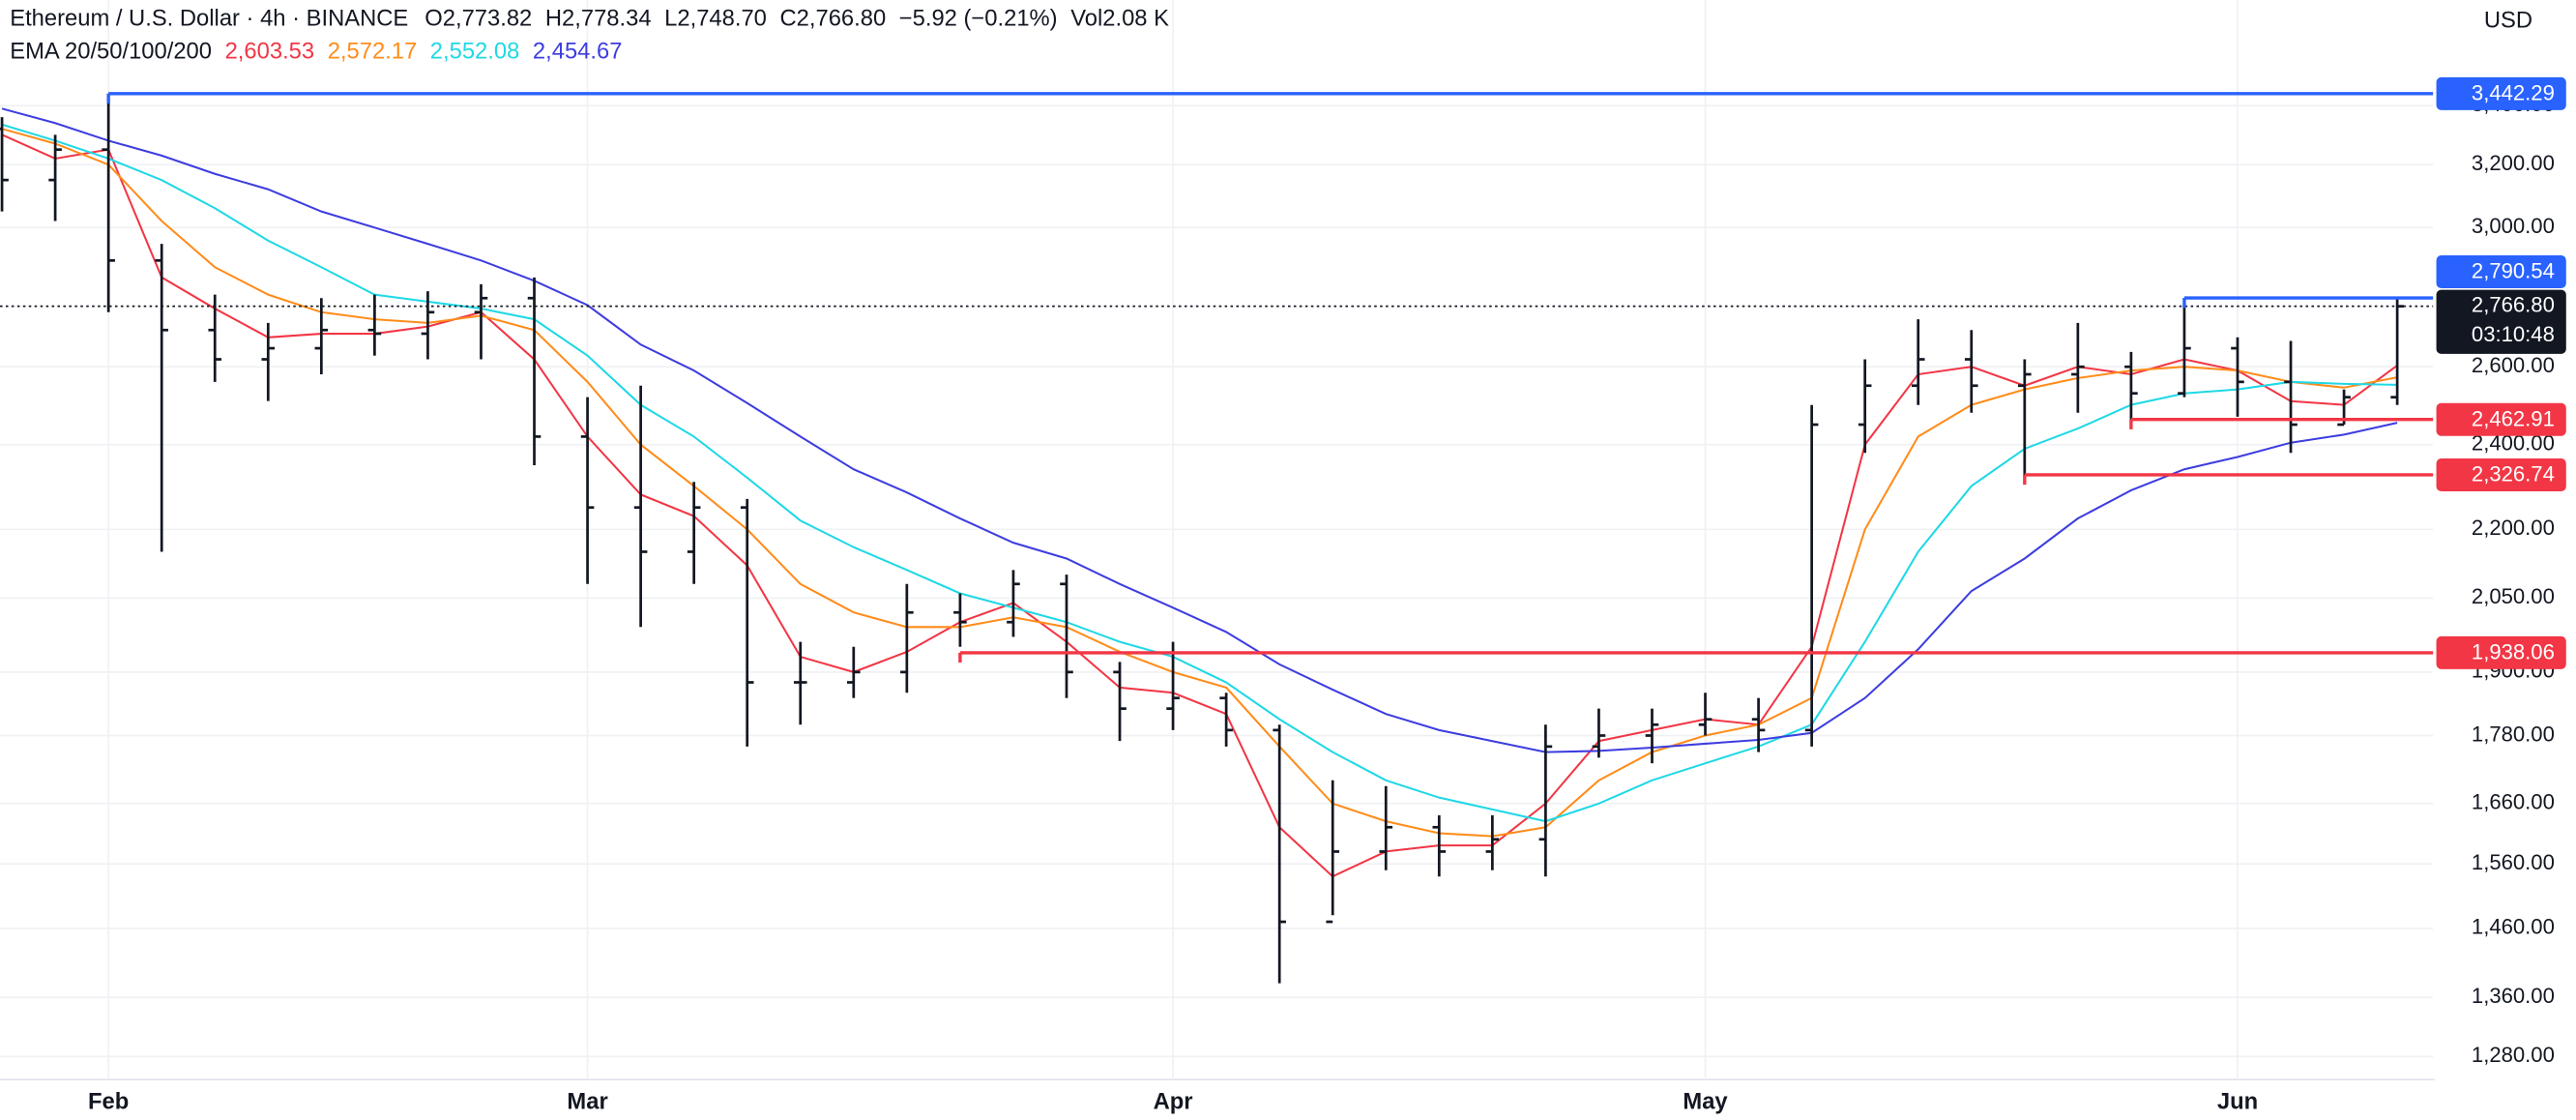 The width and height of the screenshot is (2576, 1120). What do you see at coordinates (2513, 802) in the screenshot?
I see `y-tick-label: 1,660.00` at bounding box center [2513, 802].